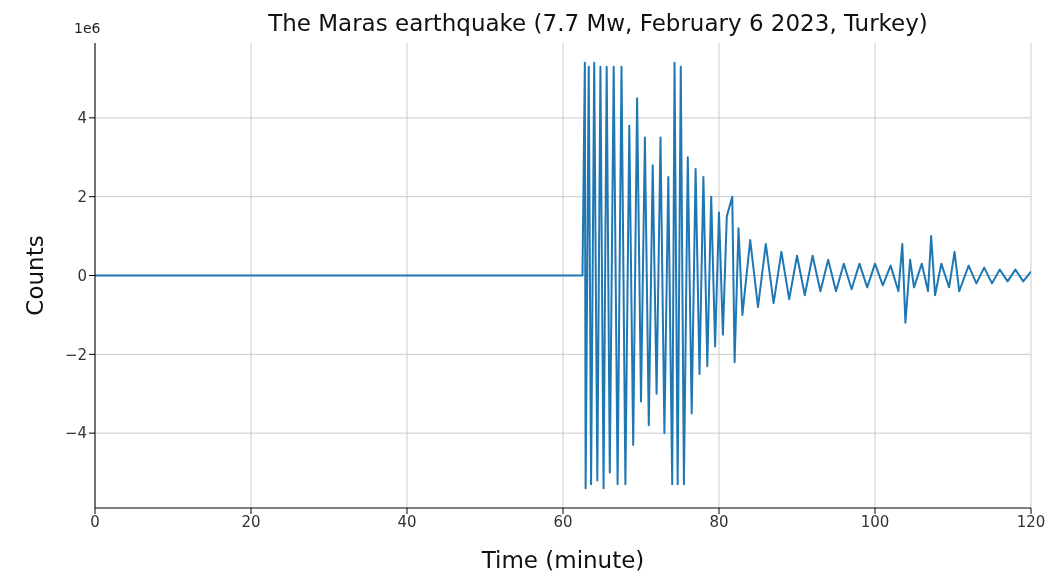 The width and height of the screenshot is (1056, 583). Describe the element at coordinates (82, 275) in the screenshot. I see `y-tick-label: 0` at that location.